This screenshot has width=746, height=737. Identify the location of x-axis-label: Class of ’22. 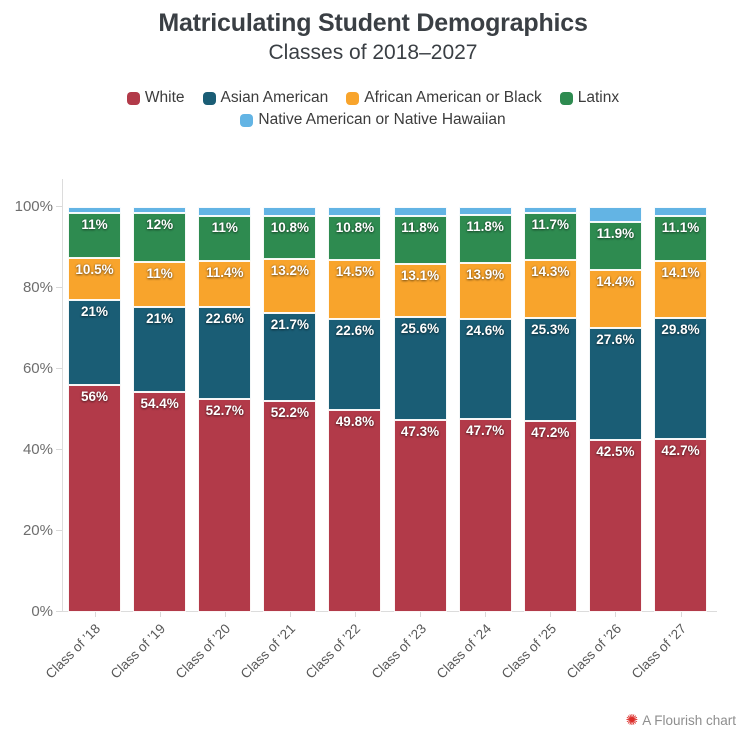
(333, 651).